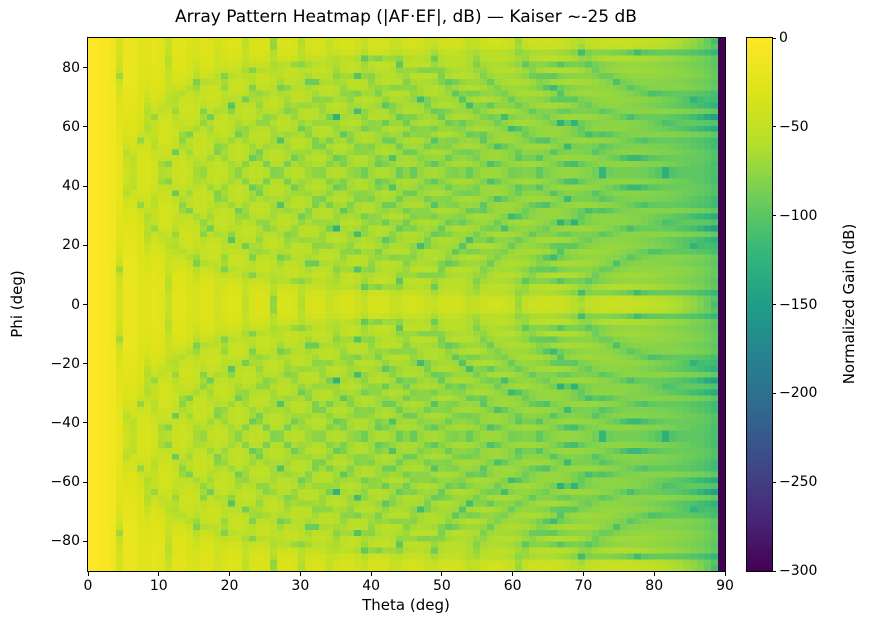  I want to click on y-tick-label: 40, so click(71, 186).